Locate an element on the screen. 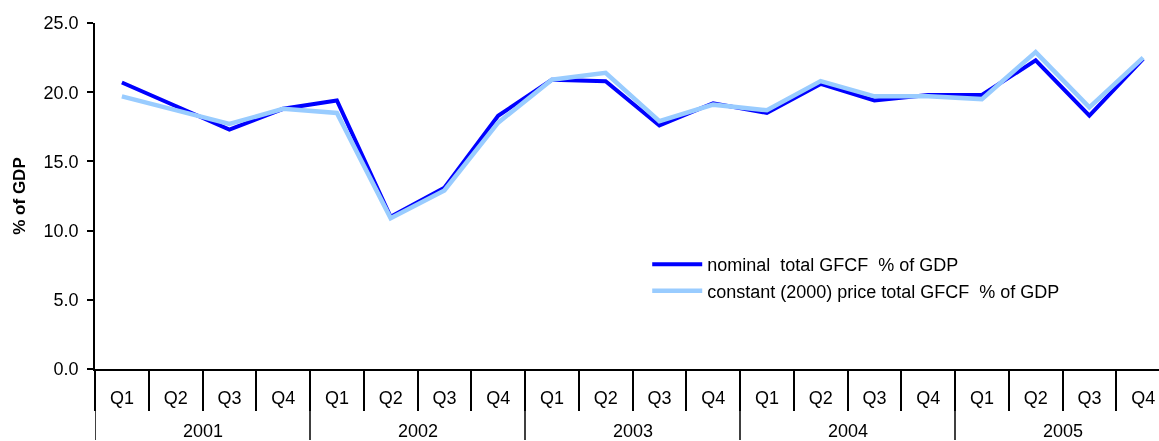  text: 2005 is located at coordinates (1063, 431).